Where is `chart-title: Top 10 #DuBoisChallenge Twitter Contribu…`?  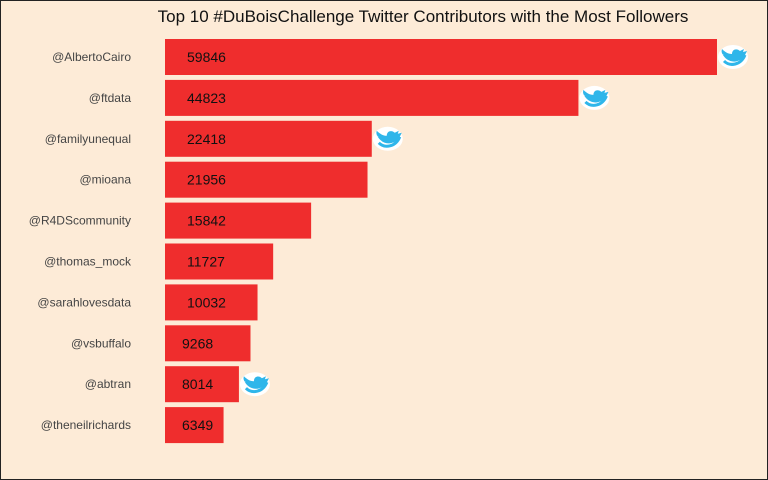 chart-title: Top 10 #DuBoisChallenge Twitter Contribu… is located at coordinates (423, 16).